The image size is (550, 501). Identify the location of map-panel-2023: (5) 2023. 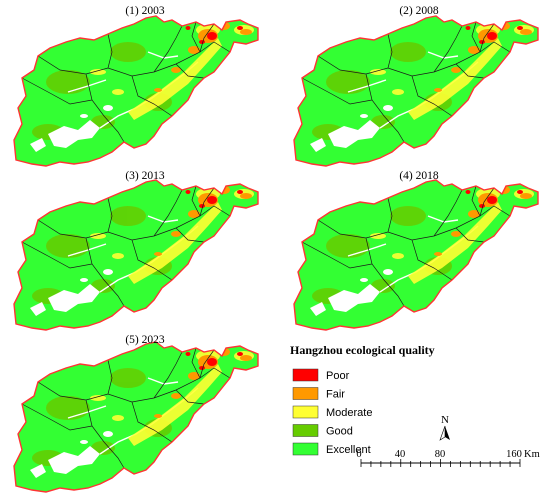
(136, 413).